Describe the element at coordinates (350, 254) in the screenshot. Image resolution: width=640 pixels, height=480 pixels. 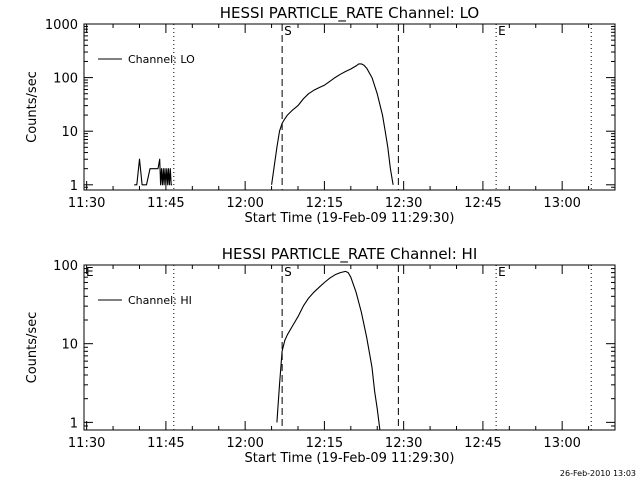
I see `chart-title: HESSI PARTICLE_RATE Channel: HI` at that location.